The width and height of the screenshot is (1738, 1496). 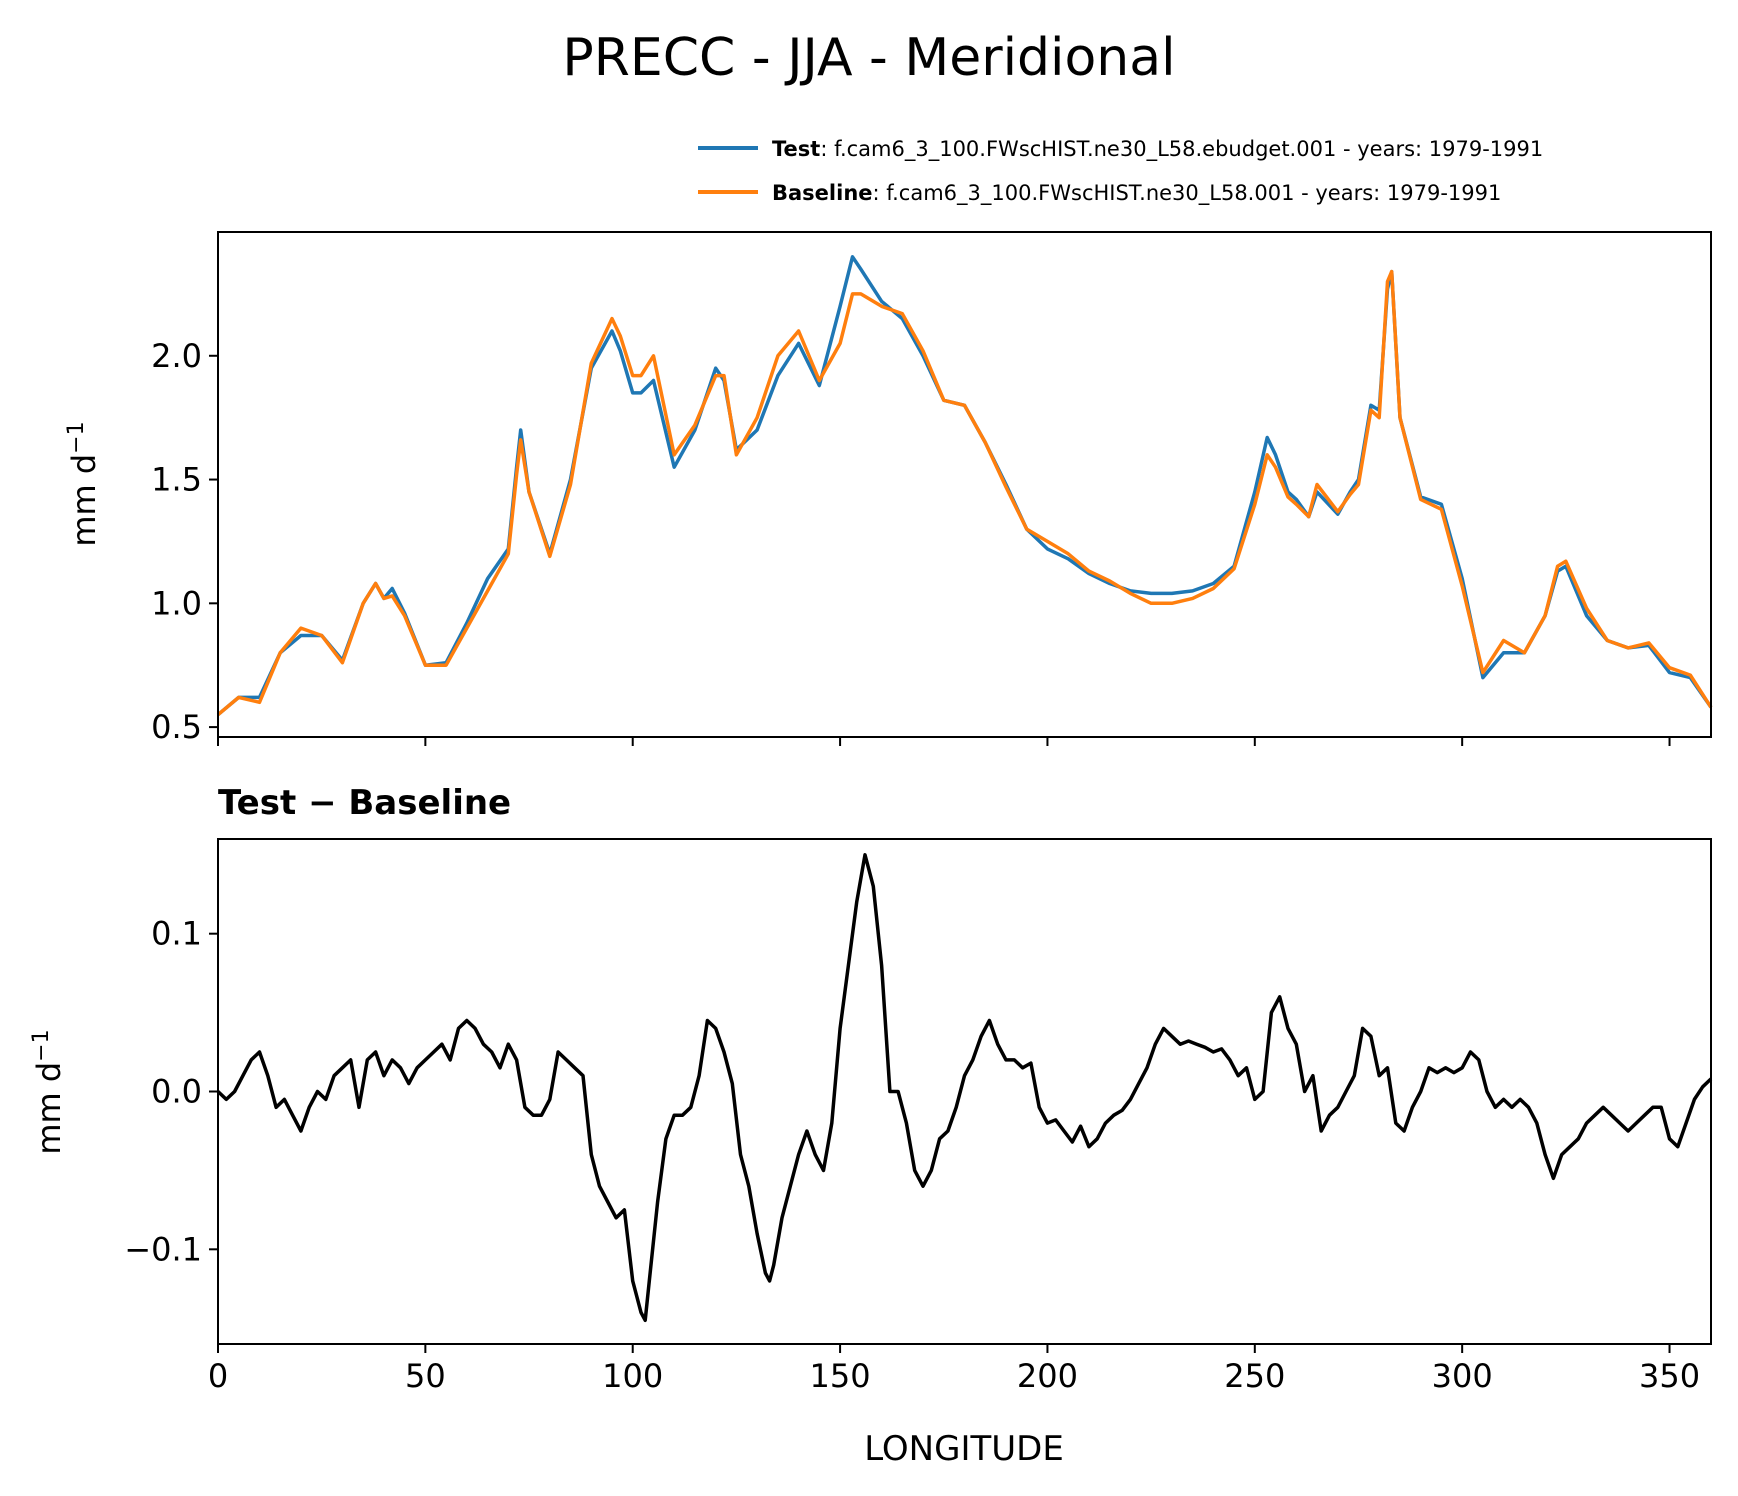 What do you see at coordinates (176, 934) in the screenshot?
I see `bottom-y-tick-label: 0.1` at bounding box center [176, 934].